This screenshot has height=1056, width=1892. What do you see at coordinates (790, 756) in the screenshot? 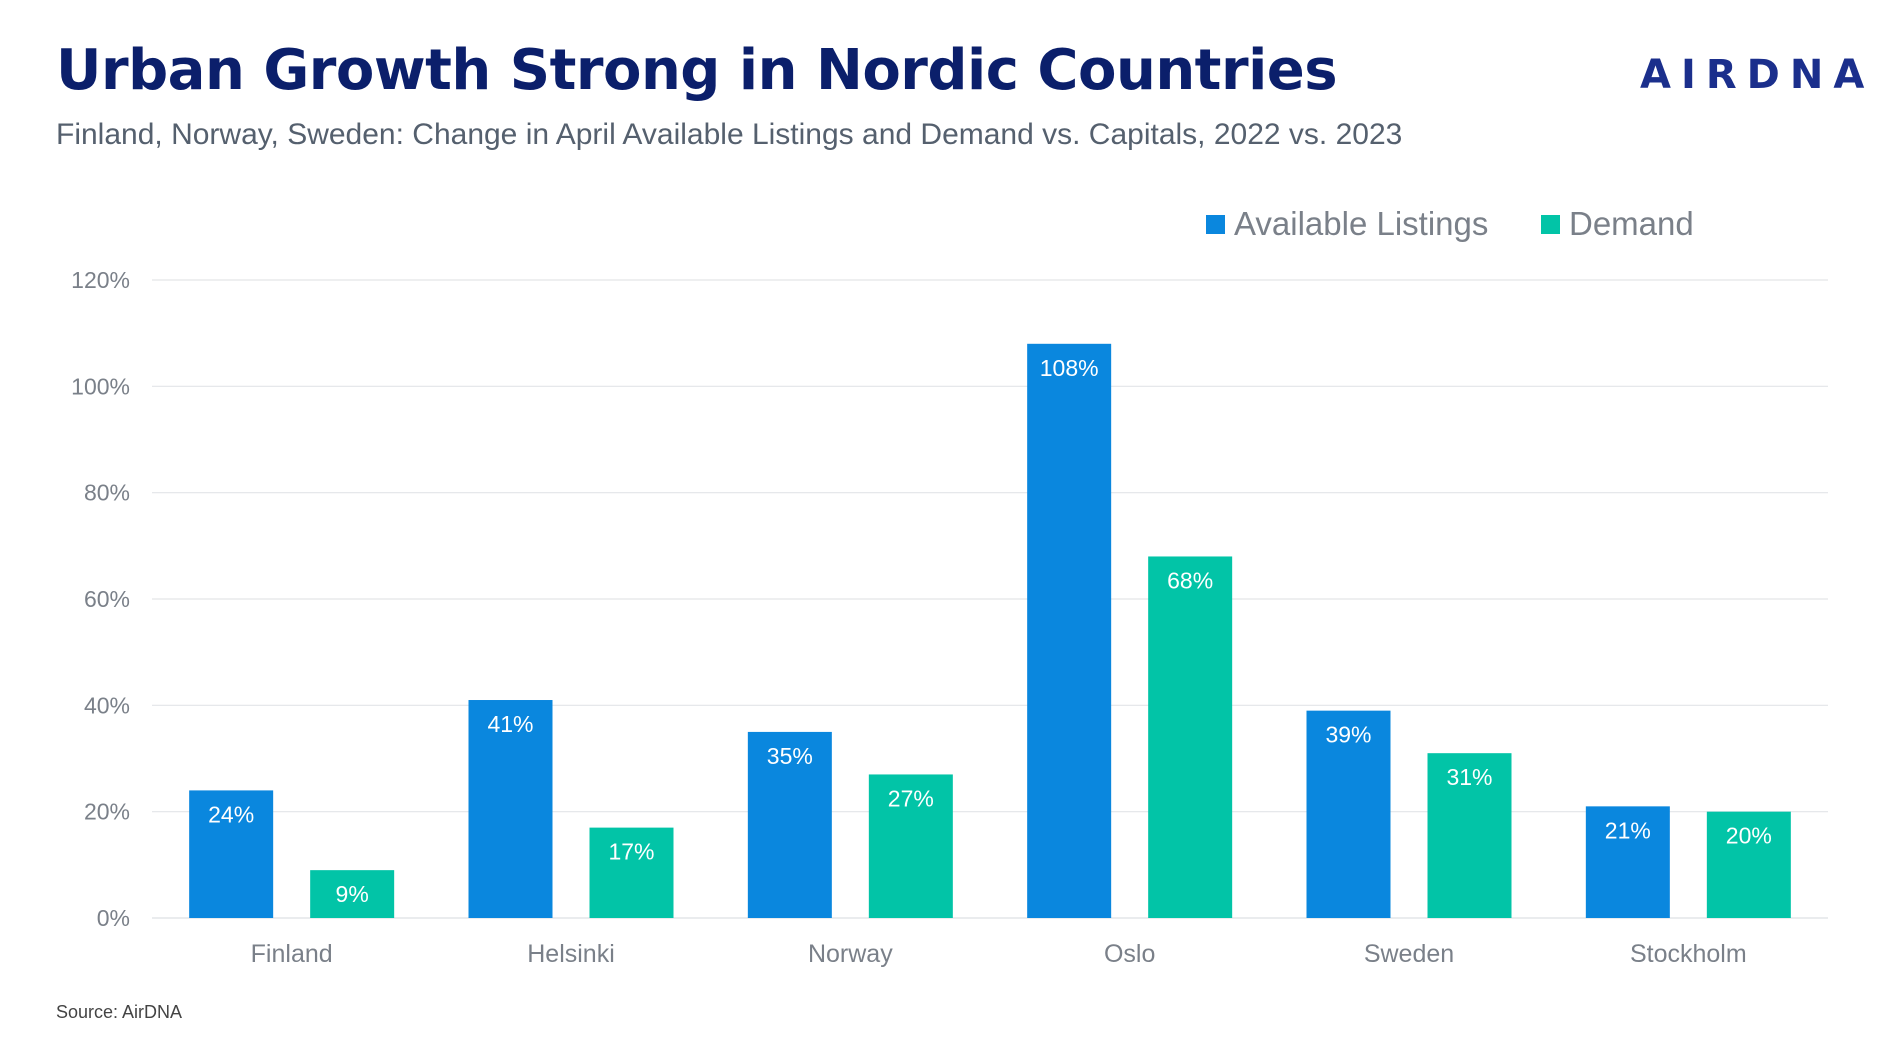
I see `data-label-available-listings-norway: 35%` at bounding box center [790, 756].